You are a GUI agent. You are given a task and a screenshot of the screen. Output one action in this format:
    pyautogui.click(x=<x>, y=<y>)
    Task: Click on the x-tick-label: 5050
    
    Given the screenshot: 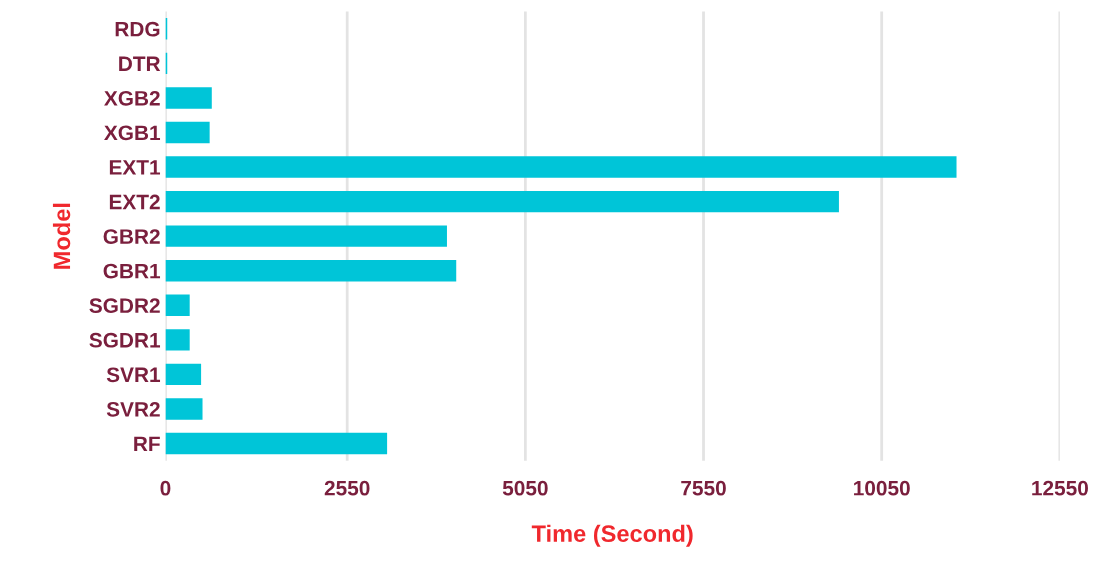 What is the action you would take?
    pyautogui.click(x=525, y=488)
    